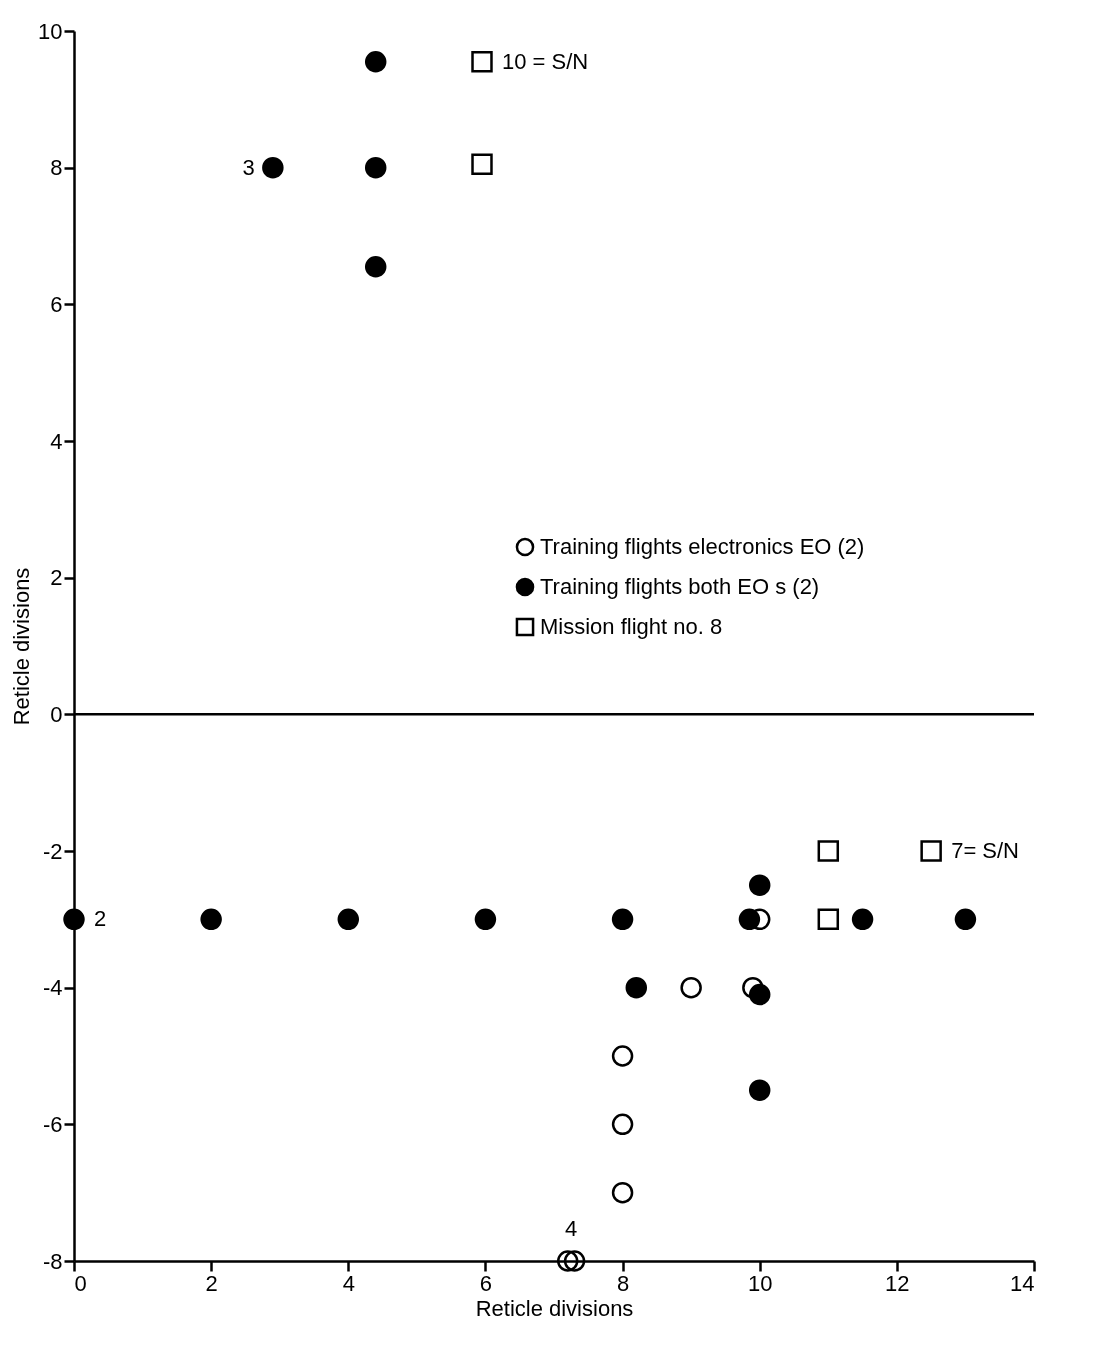  What do you see at coordinates (897, 1283) in the screenshot?
I see `x-tick-label: 12` at bounding box center [897, 1283].